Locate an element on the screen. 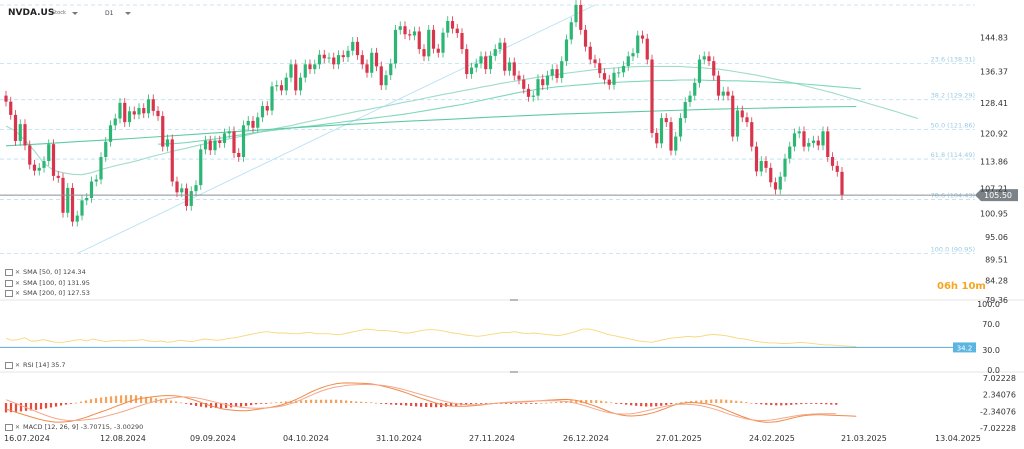 The height and width of the screenshot is (449, 1024). legend-sma50-label: SMA [50, 0] 124.34 is located at coordinates (54, 272).